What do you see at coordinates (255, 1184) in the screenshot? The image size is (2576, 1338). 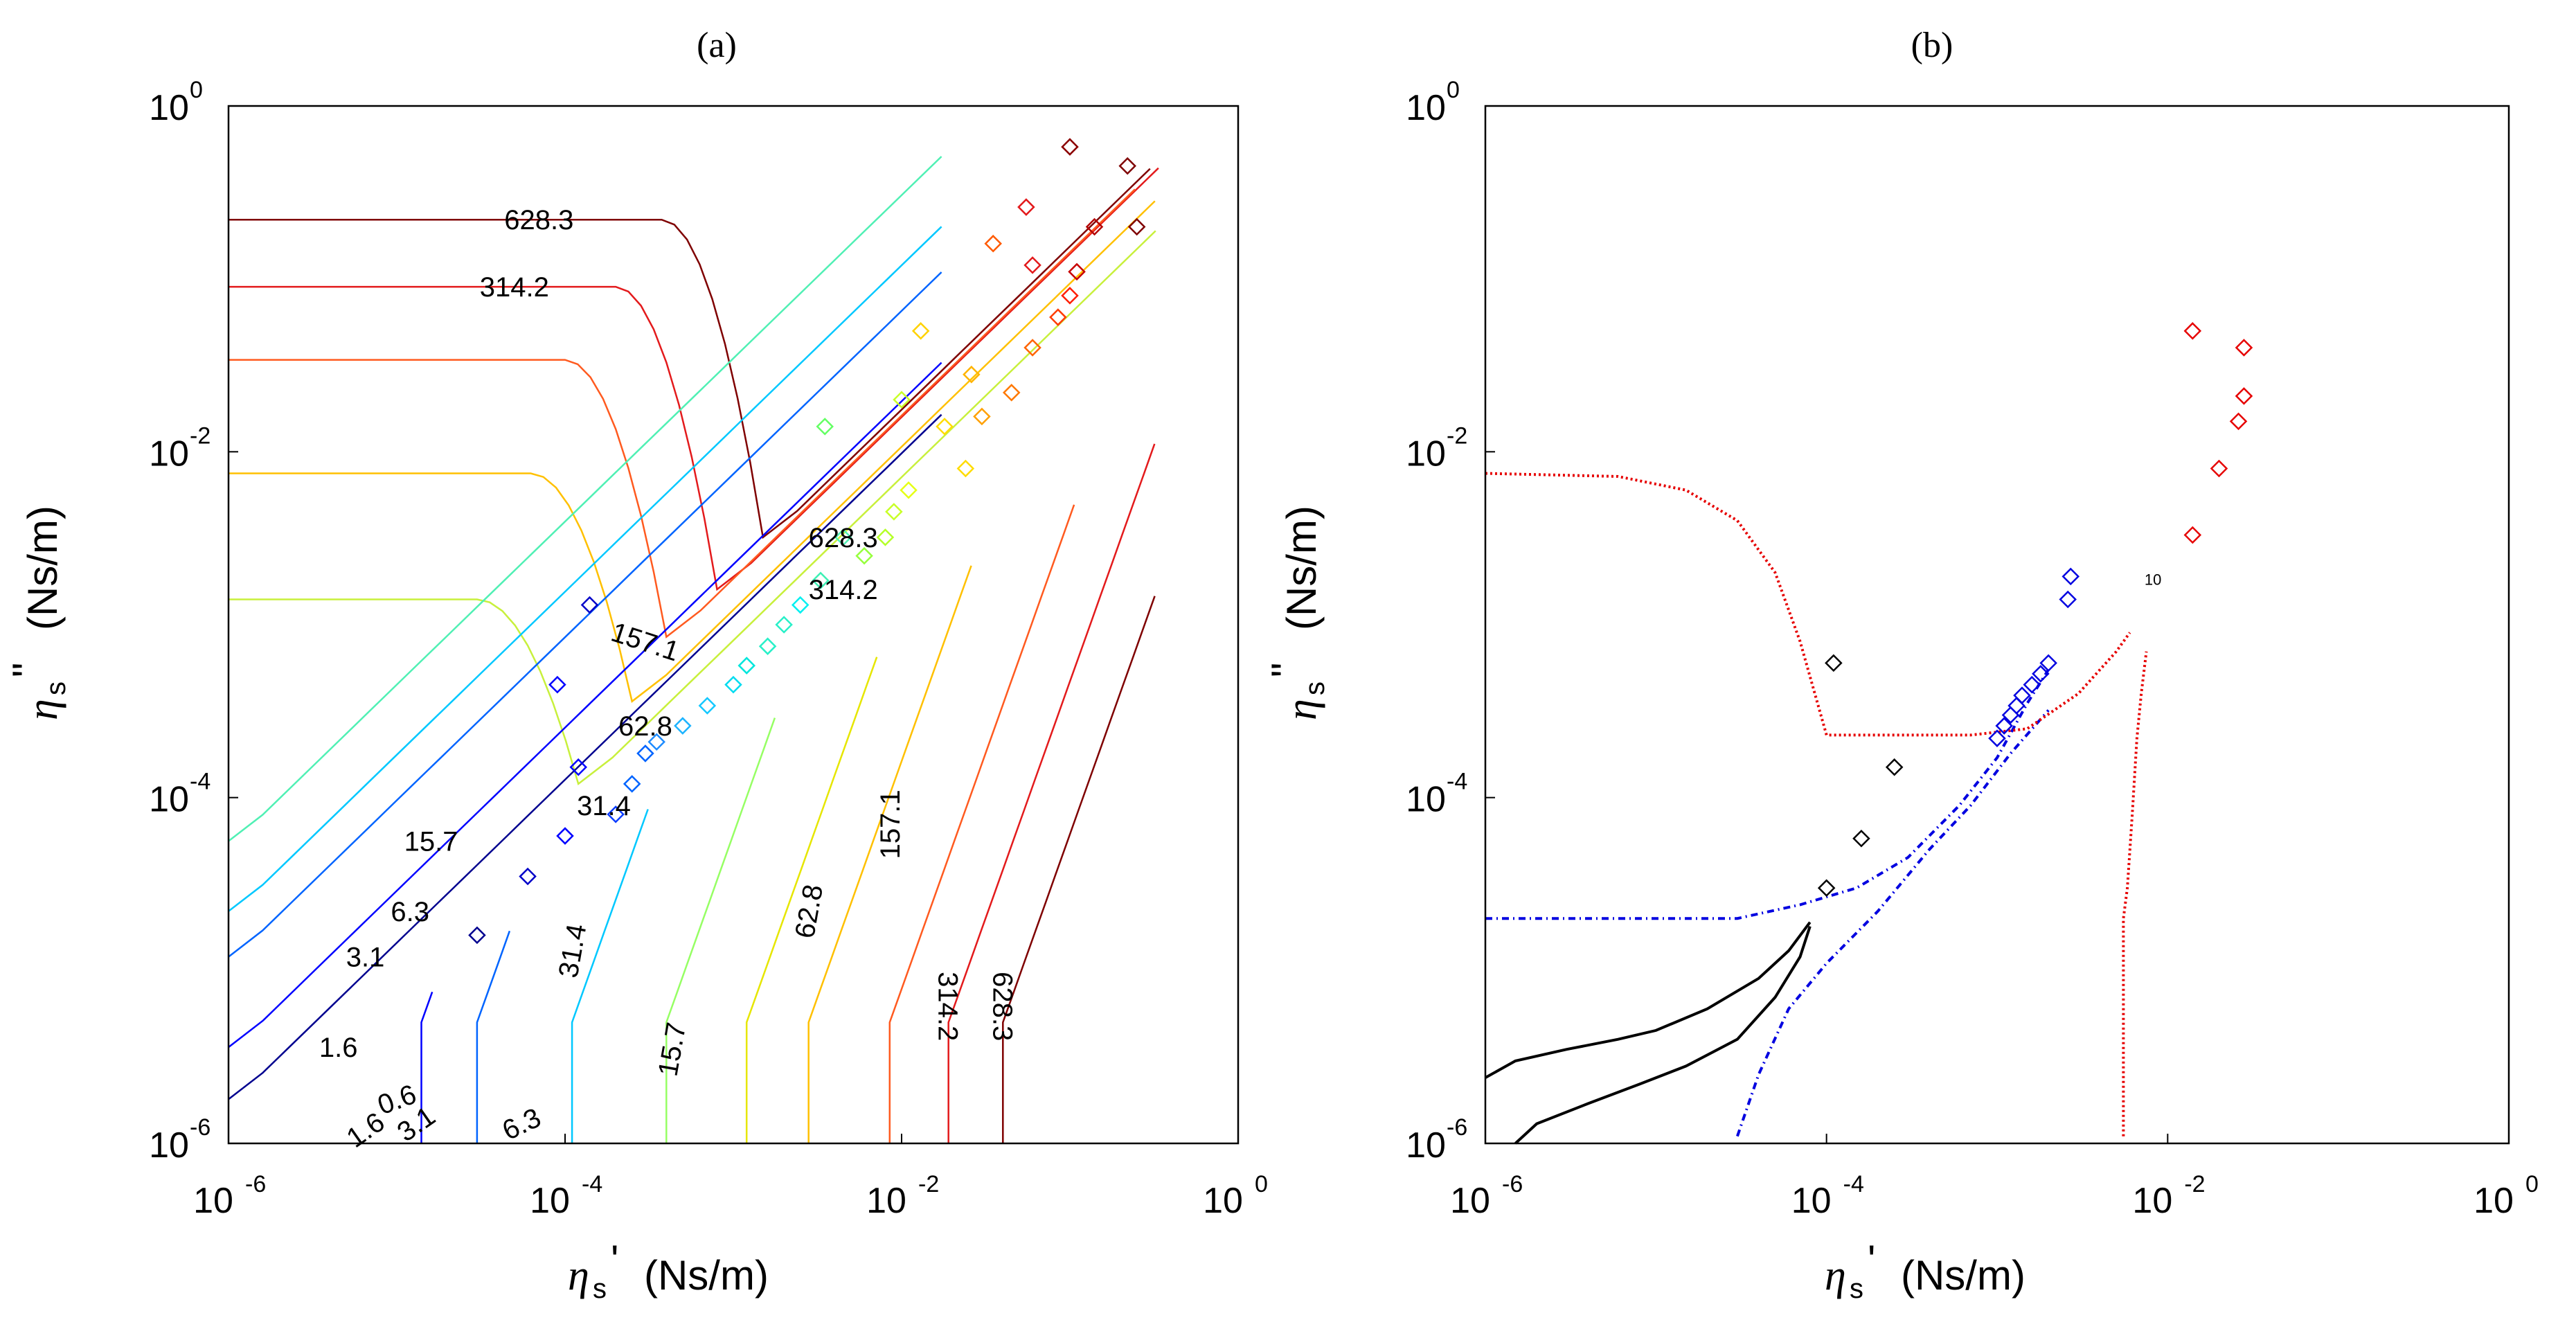 I see `x-tick-exponent: -6` at bounding box center [255, 1184].